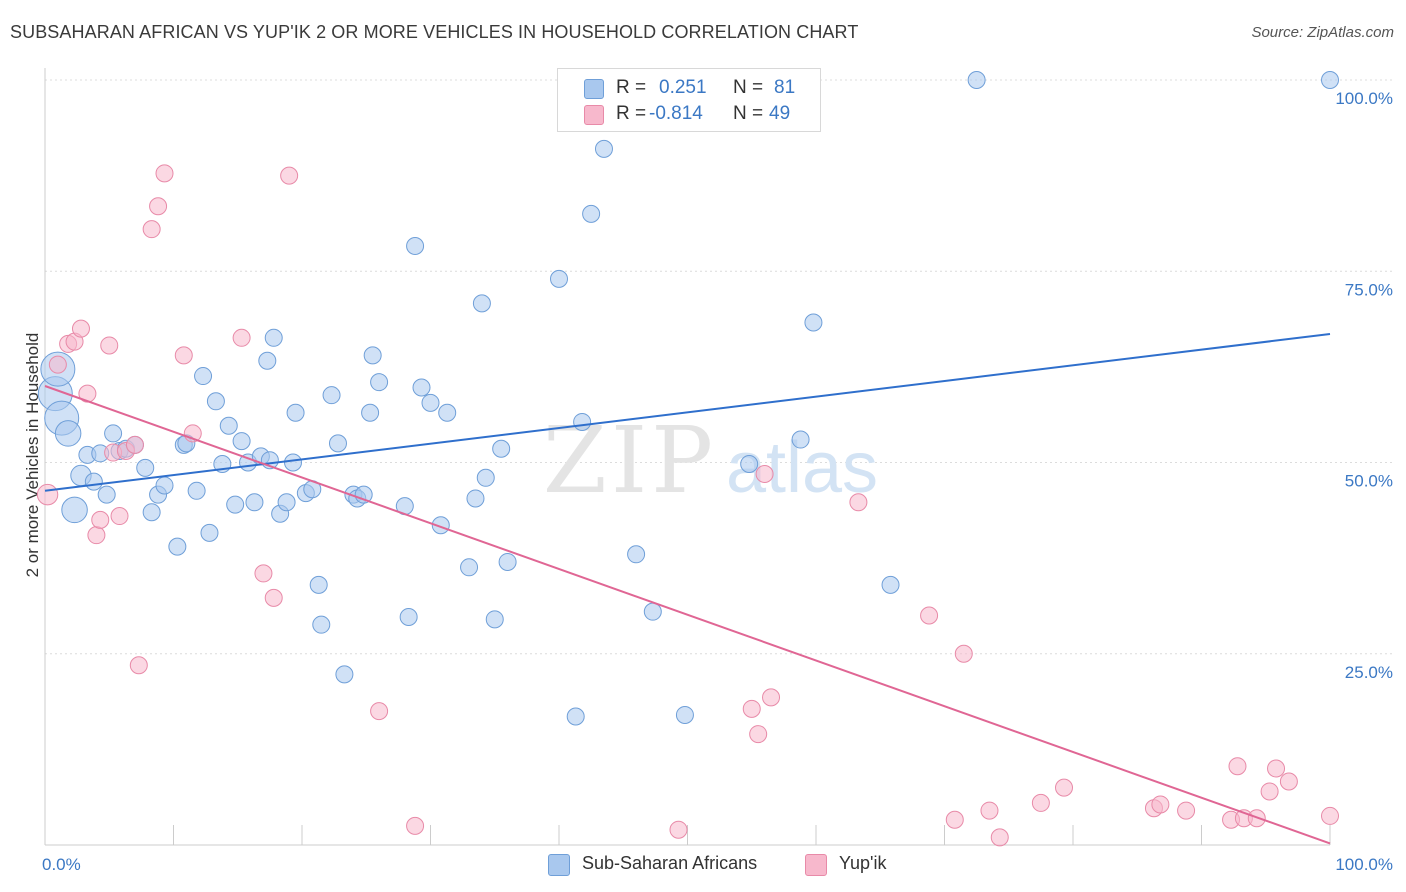  Describe the element at coordinates (594, 89) in the screenshot. I see `legend-swatch-subsaharan` at that location.